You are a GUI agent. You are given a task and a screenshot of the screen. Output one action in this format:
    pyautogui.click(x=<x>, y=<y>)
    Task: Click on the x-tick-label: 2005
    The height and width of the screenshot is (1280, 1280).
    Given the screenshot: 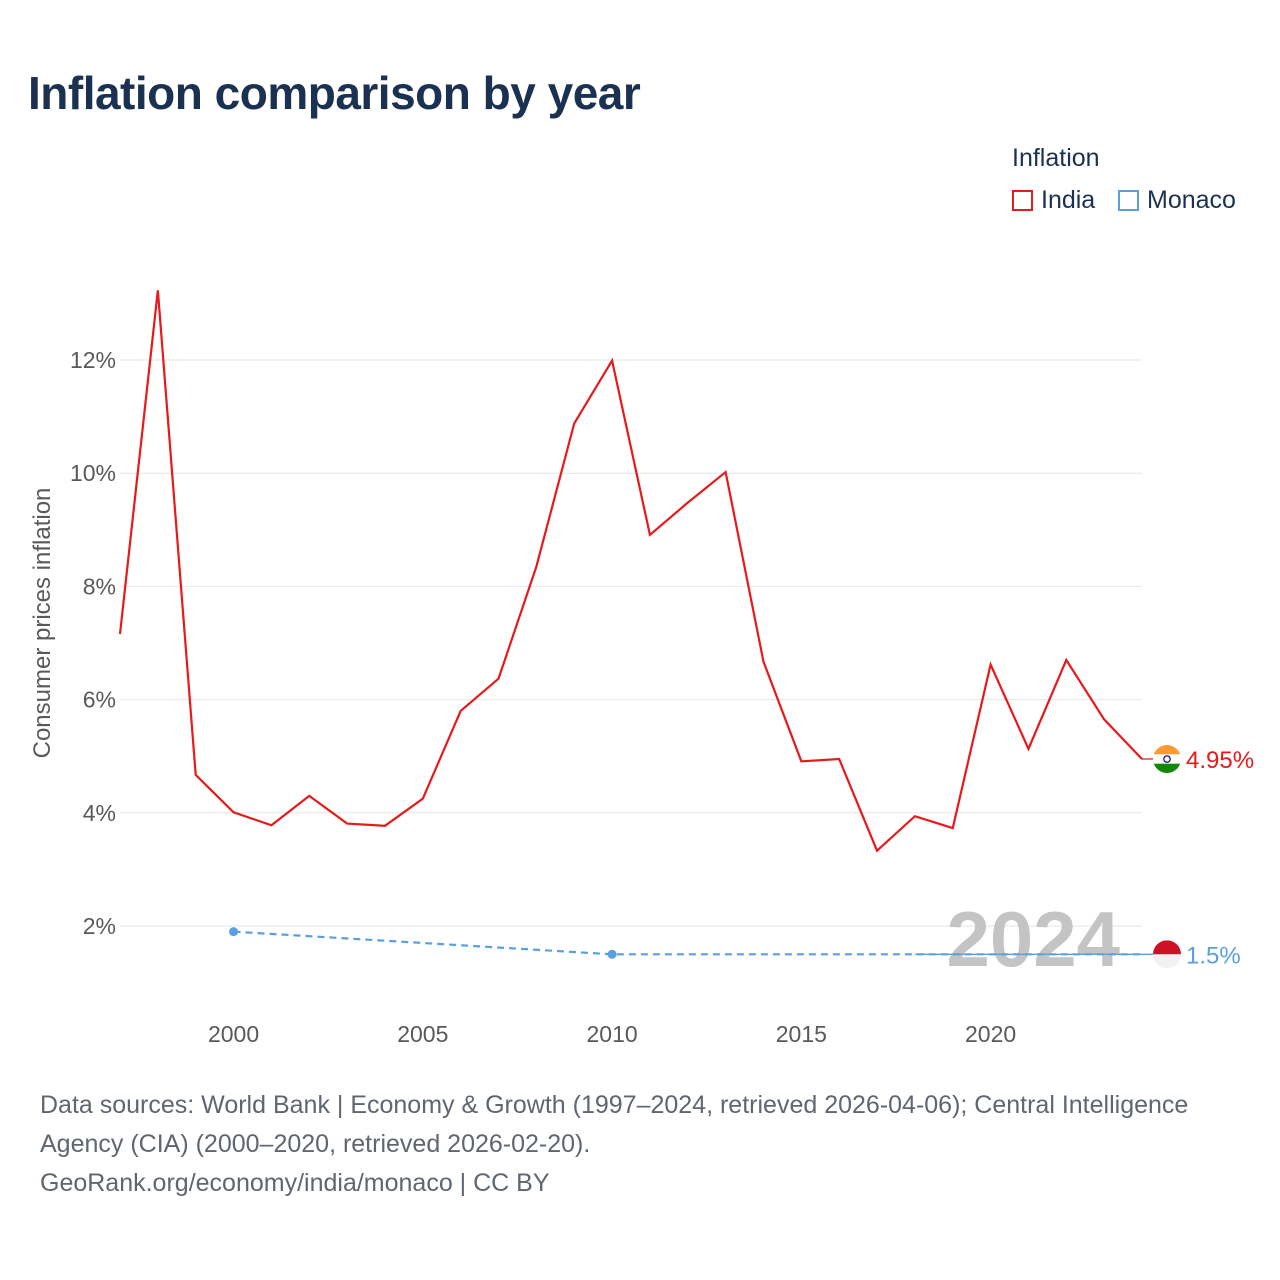 What is the action you would take?
    pyautogui.click(x=422, y=1034)
    